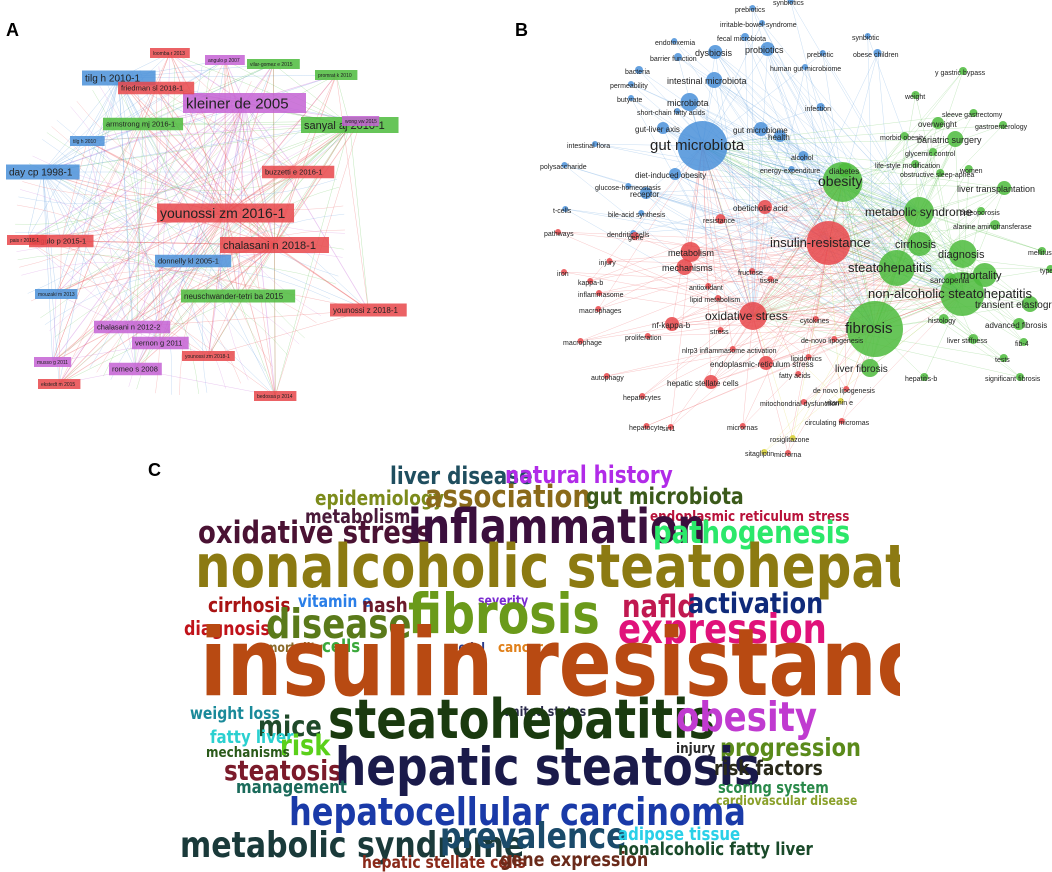 This screenshot has height=872, width=1052. What do you see at coordinates (671, 113) in the screenshot?
I see `network-b-term-label: short-chain fatty acids` at bounding box center [671, 113].